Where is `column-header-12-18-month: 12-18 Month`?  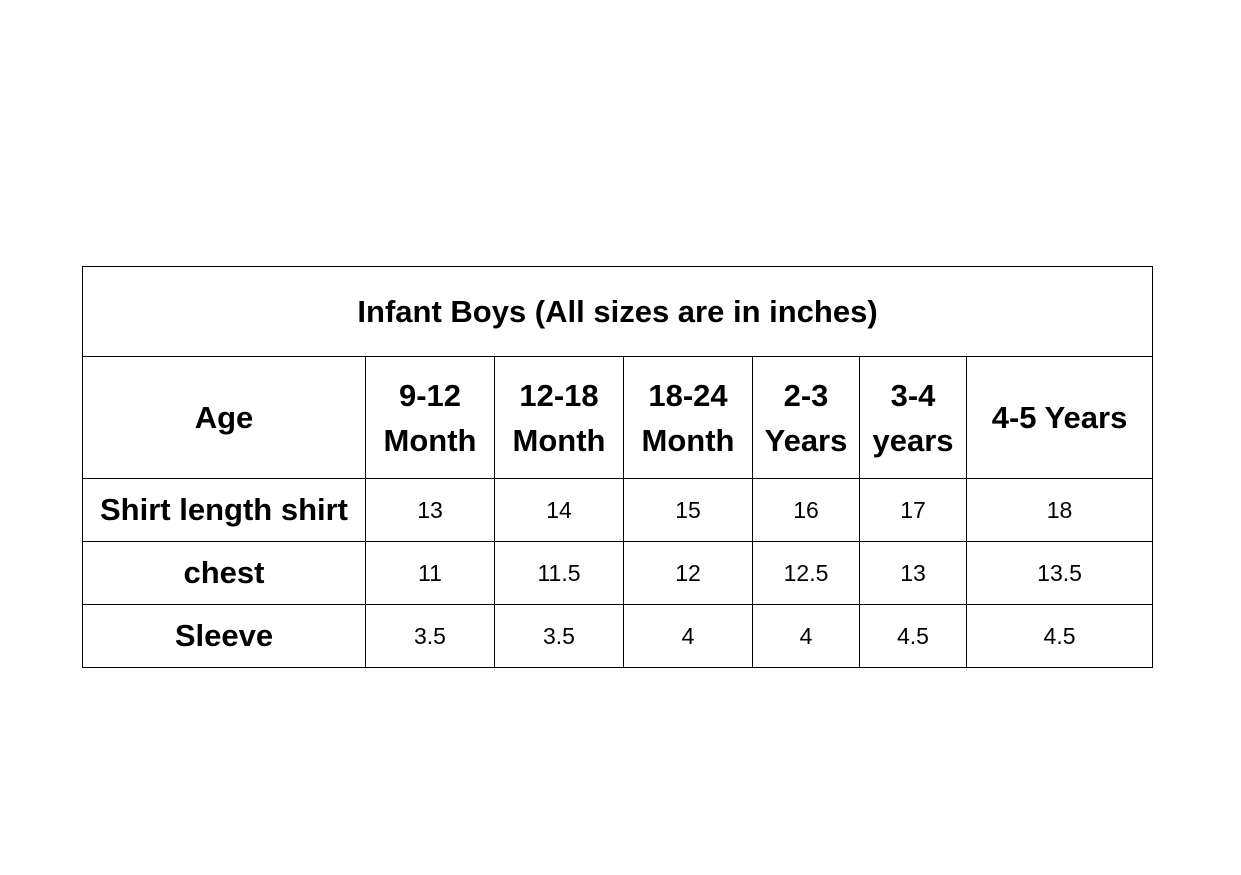
column-header-12-18-month: 12-18 Month is located at coordinates (559, 417).